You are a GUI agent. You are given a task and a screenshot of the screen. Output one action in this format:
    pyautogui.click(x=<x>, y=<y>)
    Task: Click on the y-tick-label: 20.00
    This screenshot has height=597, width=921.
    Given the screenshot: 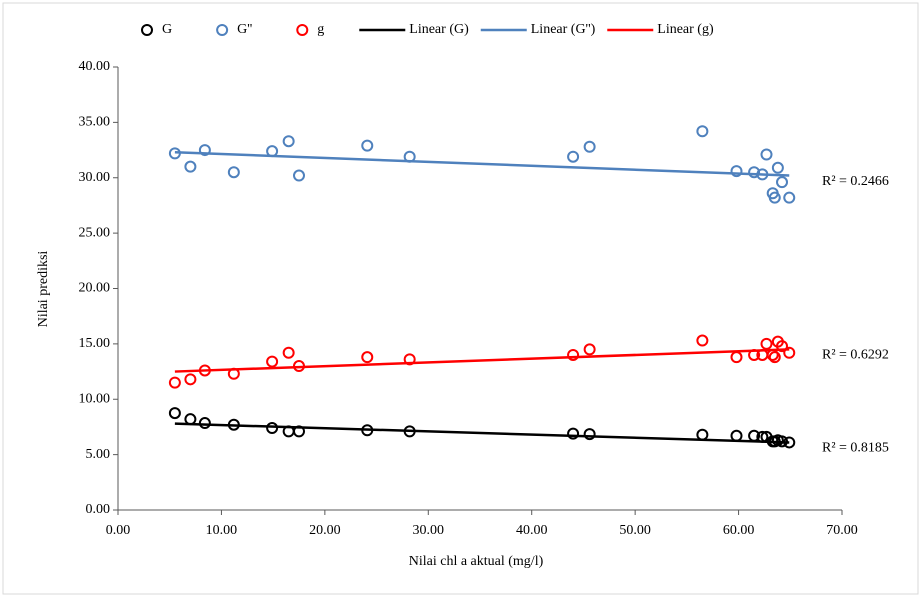 What is the action you would take?
    pyautogui.click(x=95, y=288)
    